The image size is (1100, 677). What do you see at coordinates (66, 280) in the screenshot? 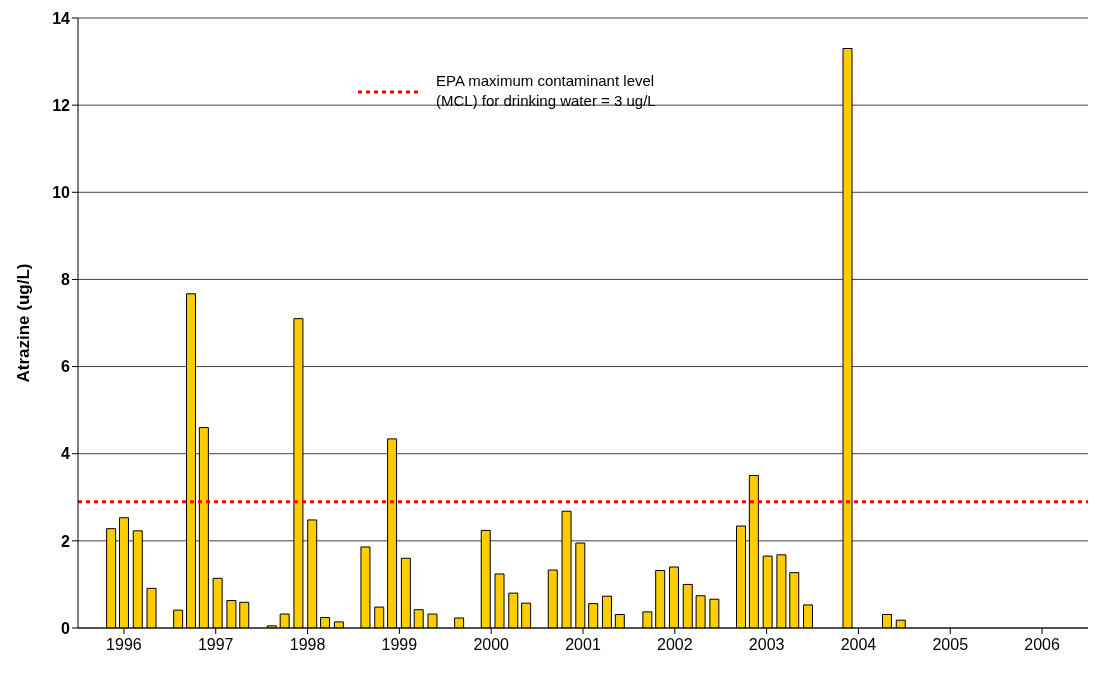
I see `y-tick-label: 8` at bounding box center [66, 280].